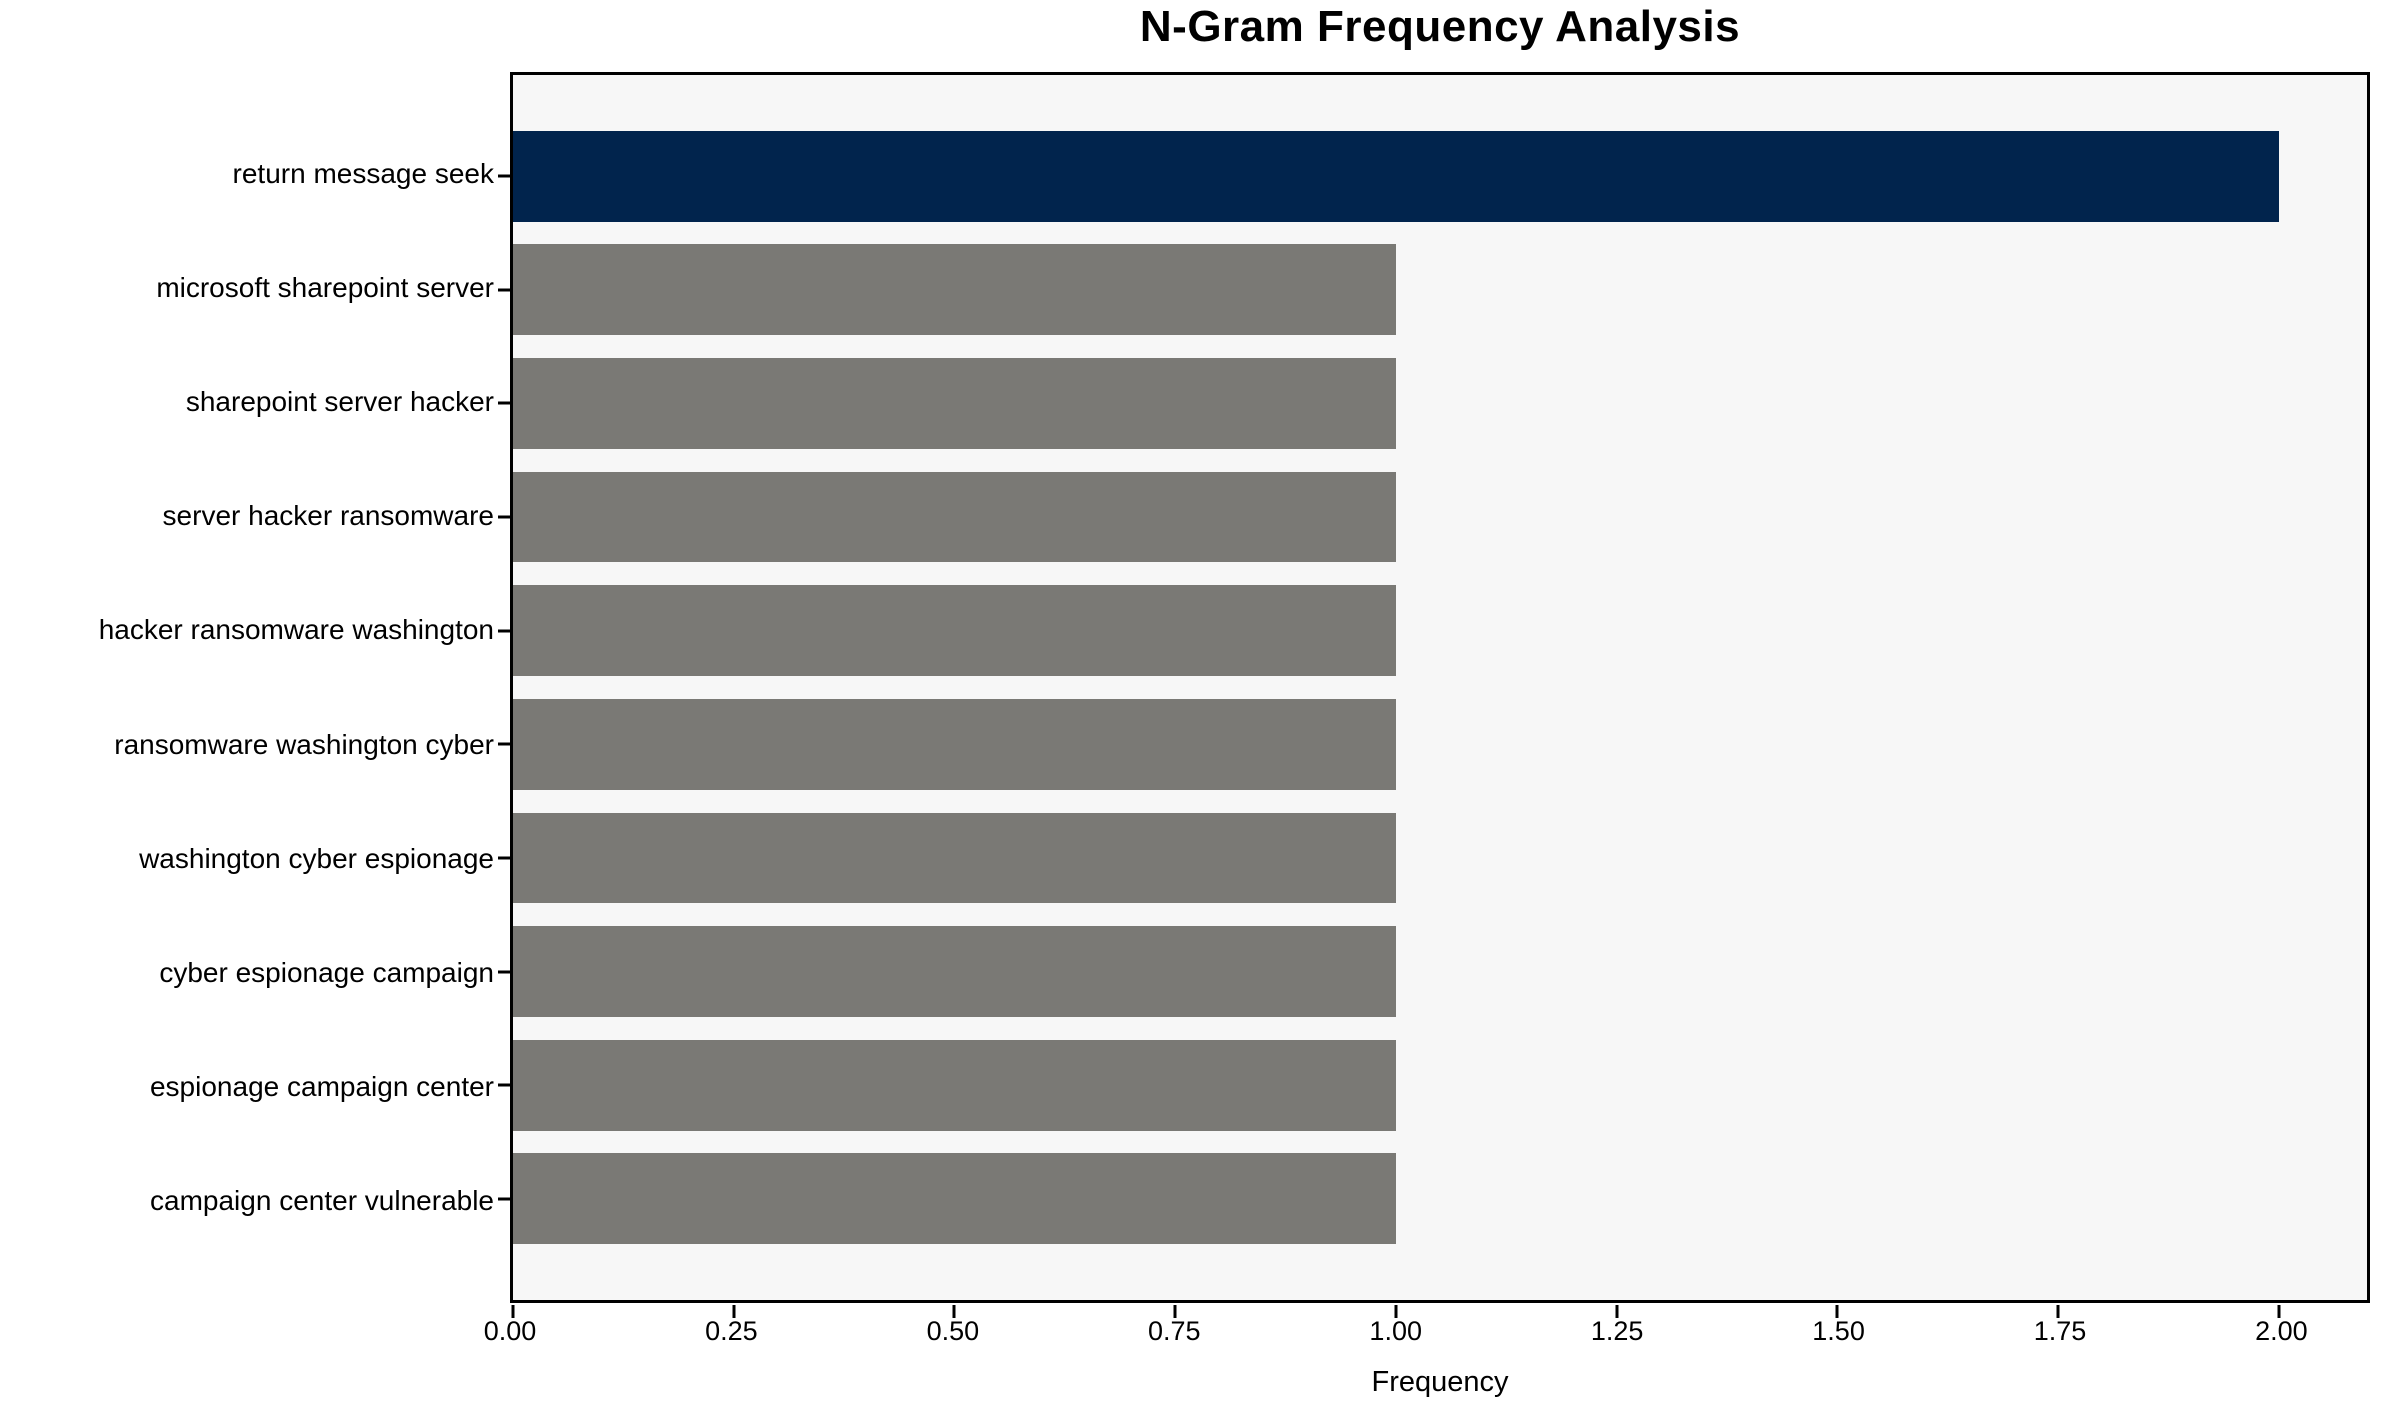 This screenshot has width=2390, height=1414. What do you see at coordinates (304, 744) in the screenshot?
I see `y-tick-label: ransomware washington cyber` at bounding box center [304, 744].